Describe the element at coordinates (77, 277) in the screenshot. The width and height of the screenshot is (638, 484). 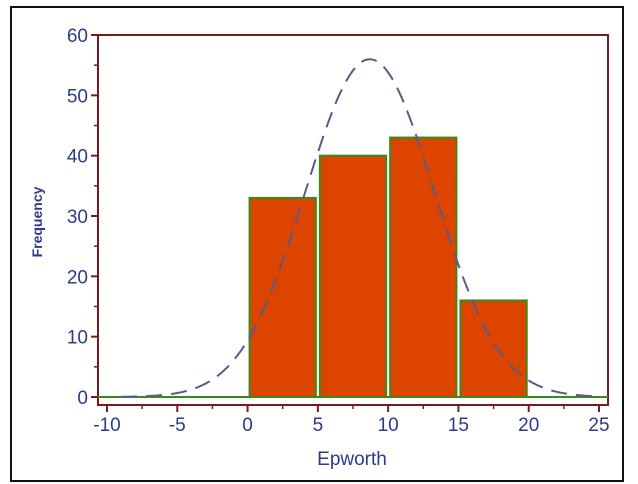
I see `y-tick-label: 20` at that location.